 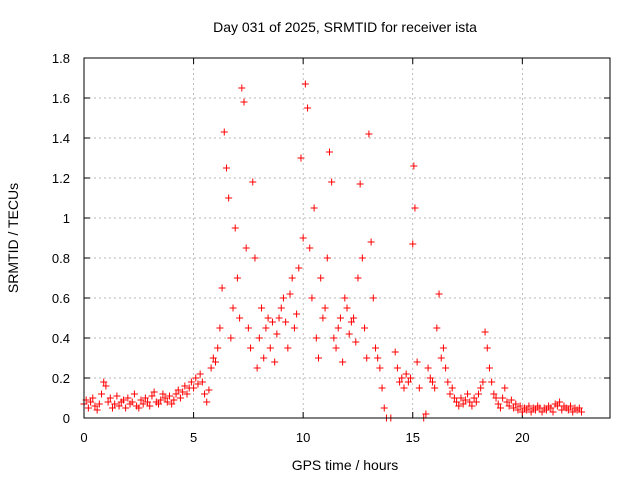 I want to click on y-axis-label: SRMTID / TECUs, so click(x=13, y=238).